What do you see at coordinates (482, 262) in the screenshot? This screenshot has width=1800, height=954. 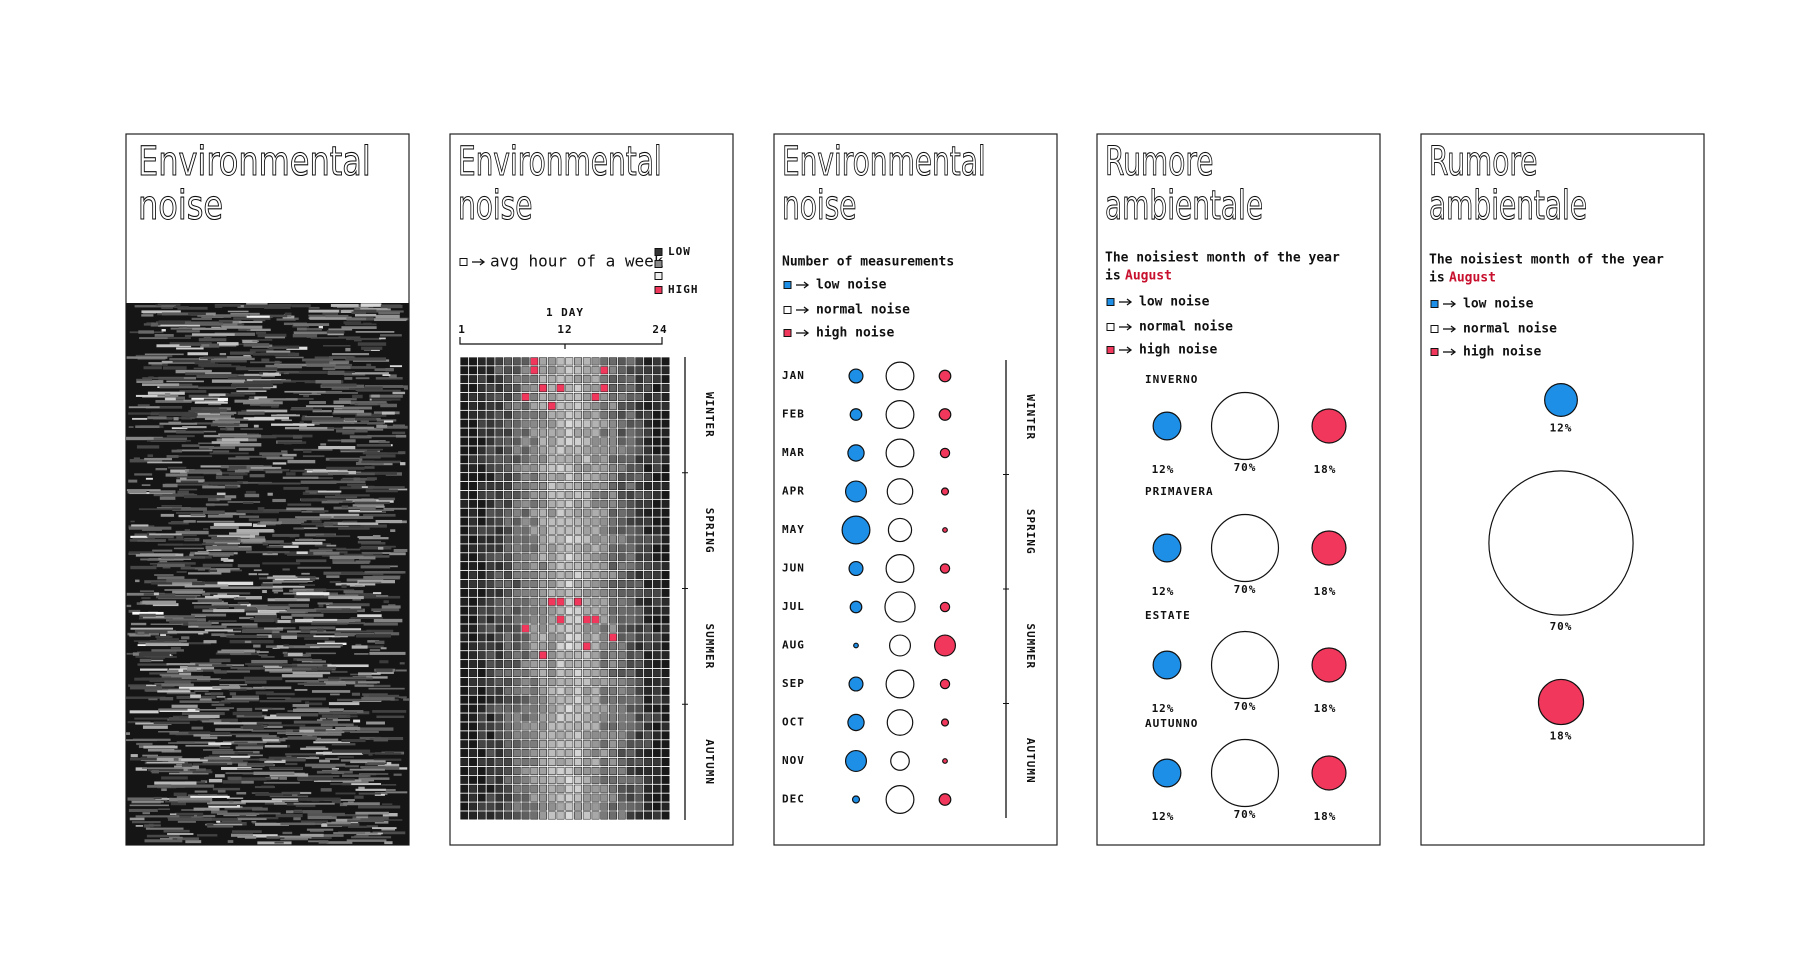 I see `arrow-head` at bounding box center [482, 262].